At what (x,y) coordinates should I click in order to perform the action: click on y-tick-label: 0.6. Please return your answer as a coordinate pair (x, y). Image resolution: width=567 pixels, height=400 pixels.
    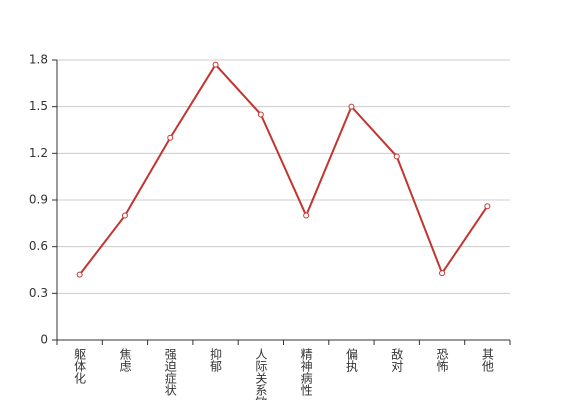
    Looking at the image, I should click on (38, 246).